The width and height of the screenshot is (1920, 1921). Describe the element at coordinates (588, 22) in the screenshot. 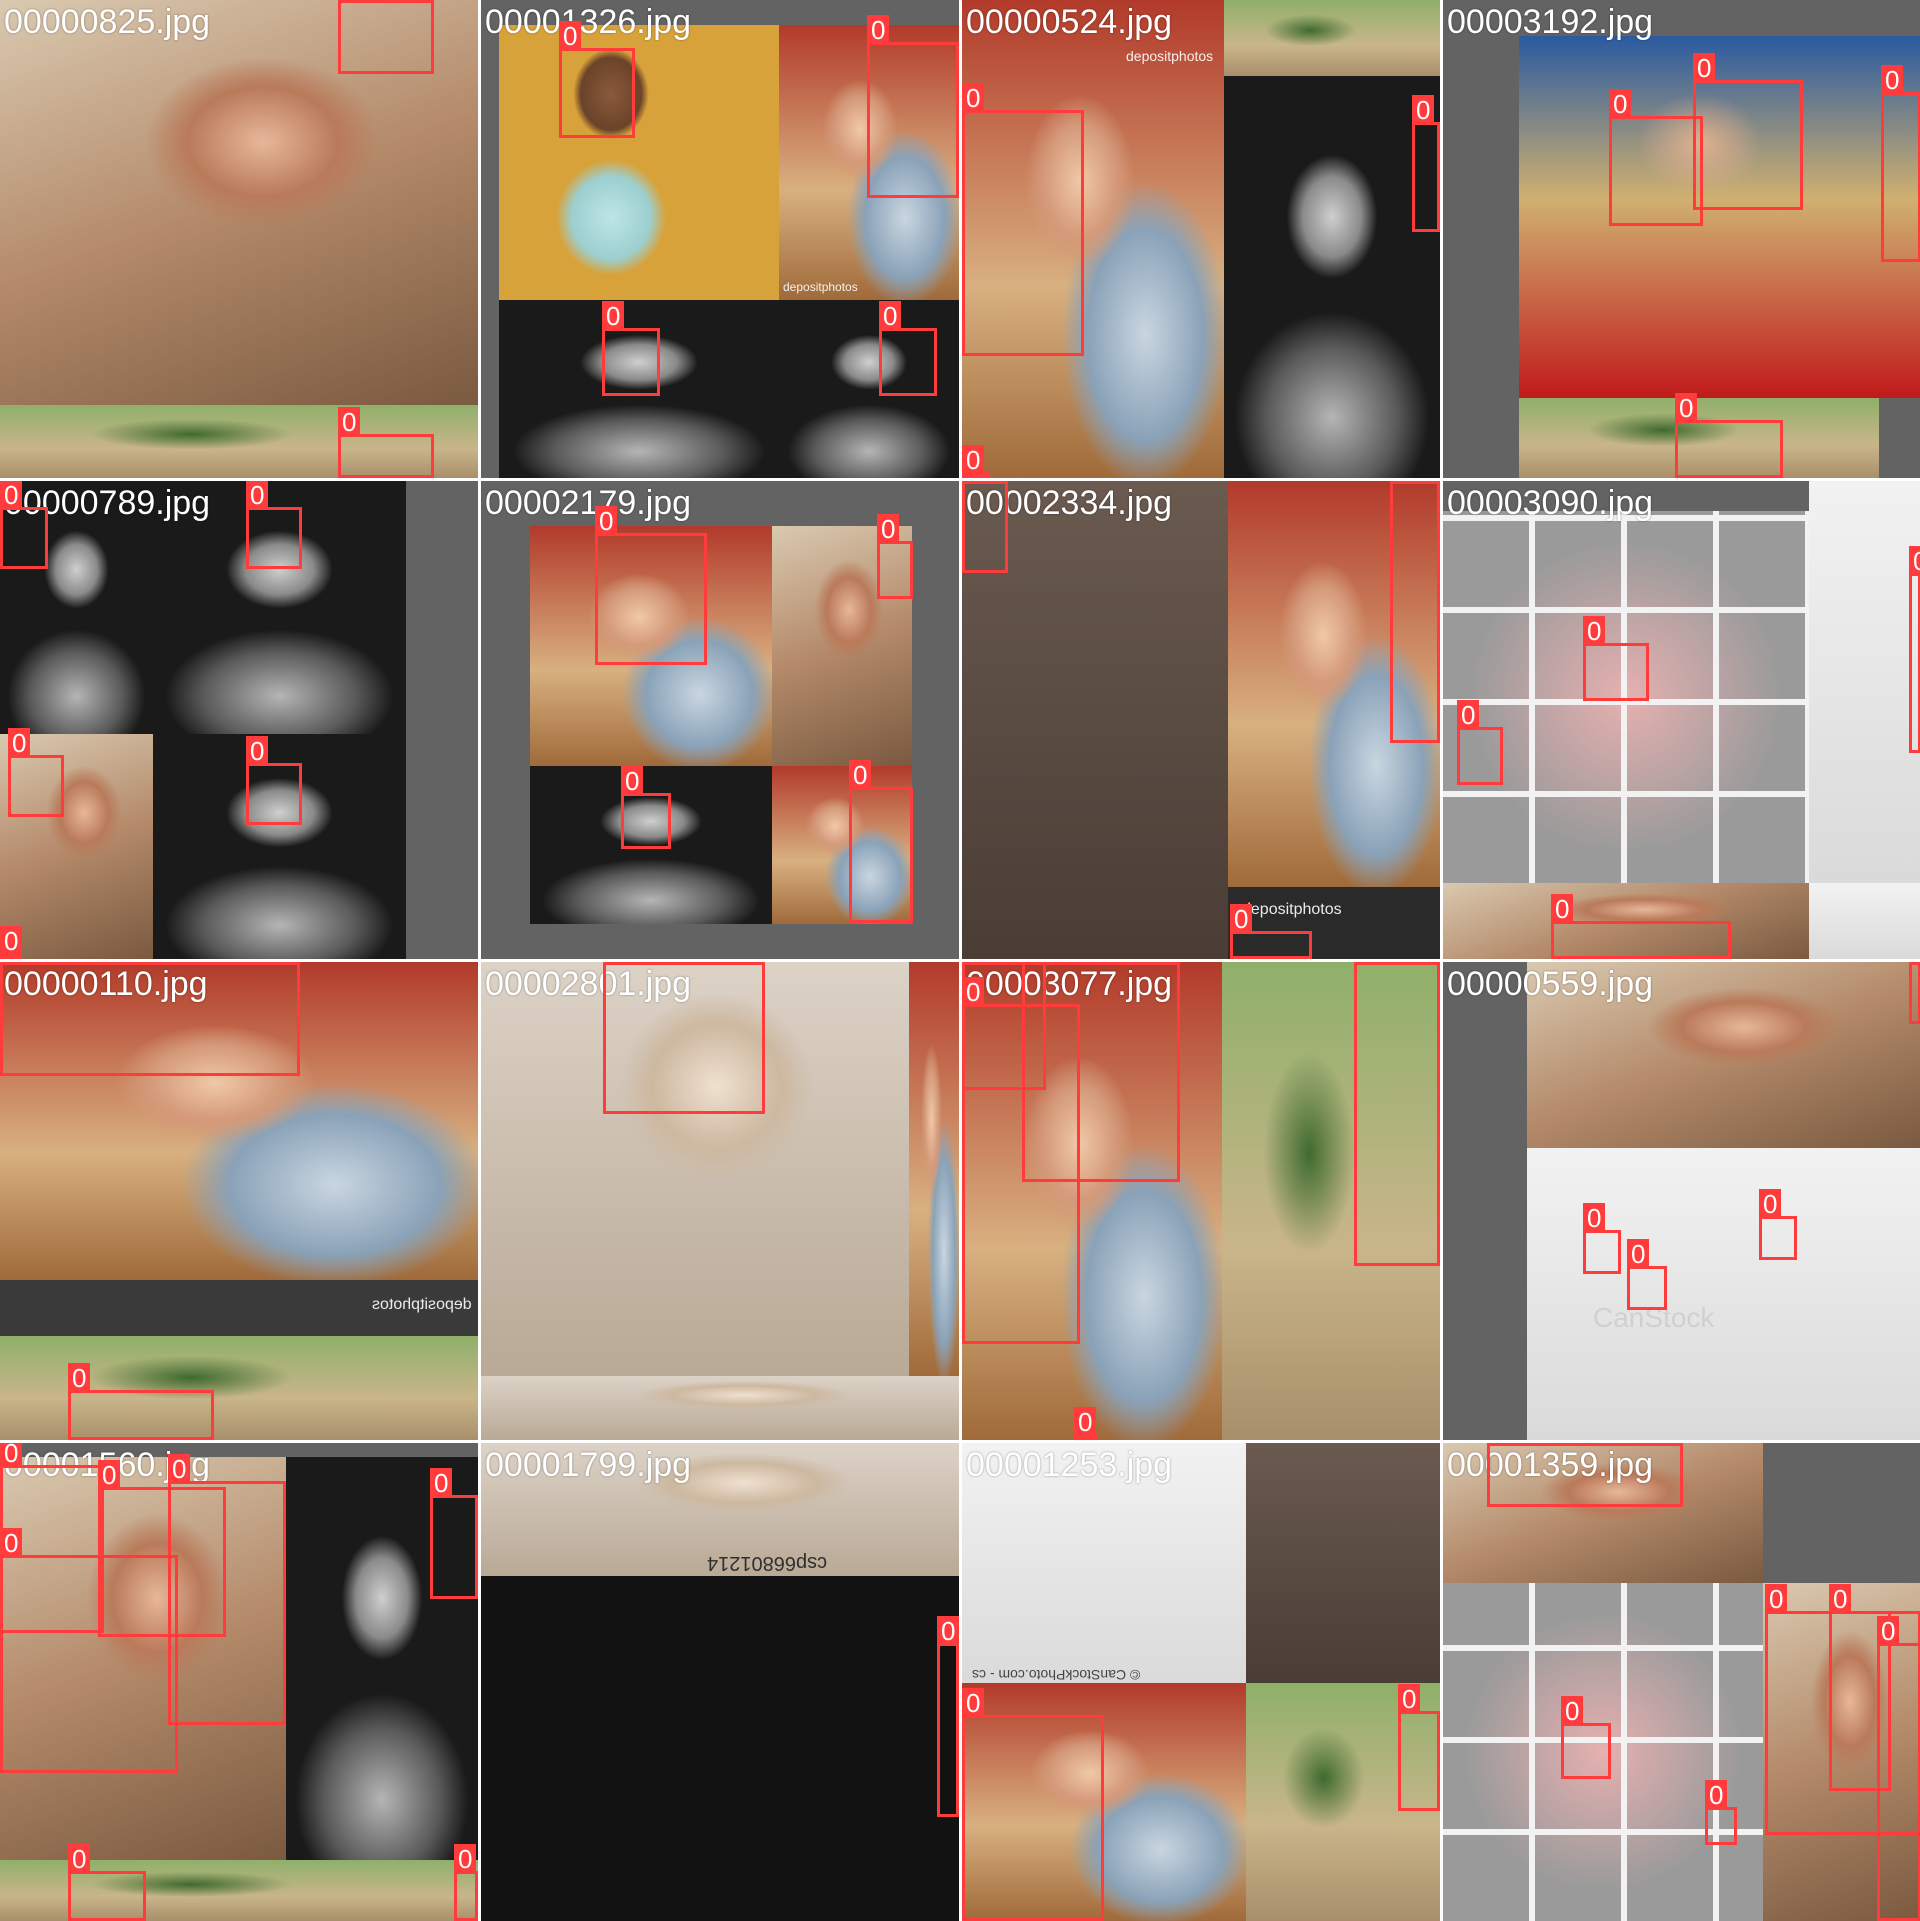

I see `tile-filename: 00001326.jpg` at that location.